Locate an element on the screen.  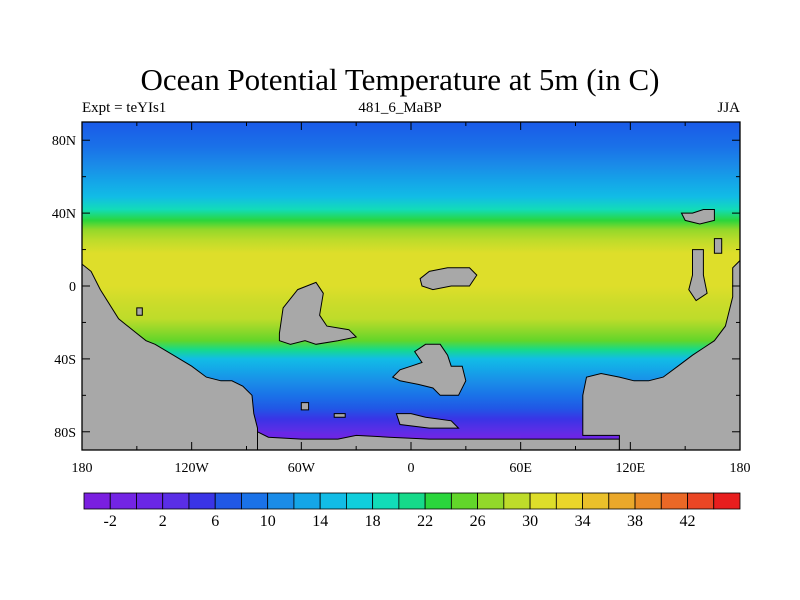
cold-patches is located at coordinates (433, 434).